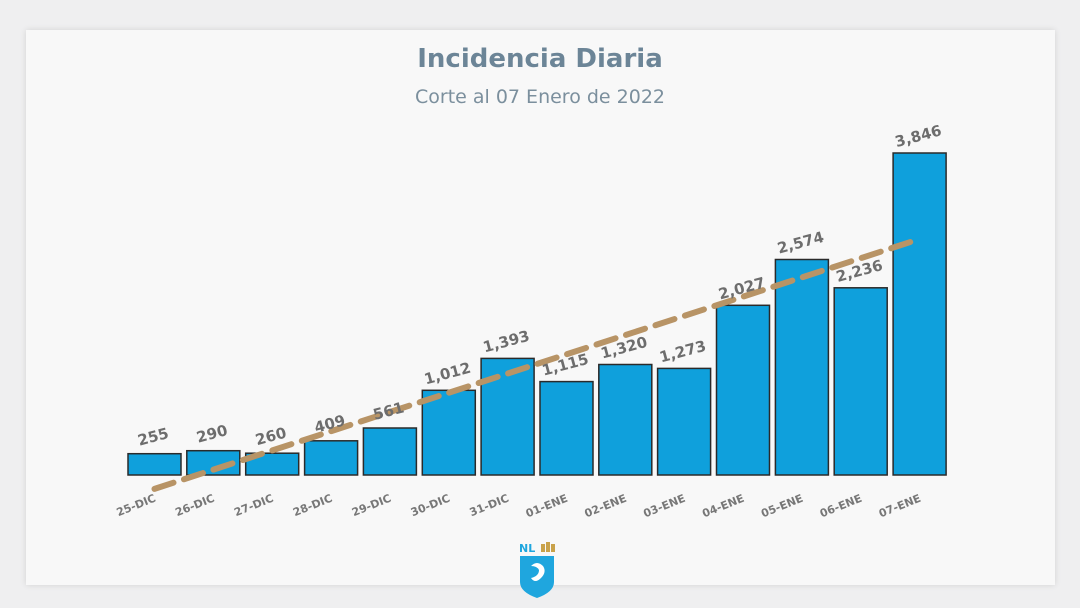 Image resolution: width=1080 pixels, height=608 pixels. I want to click on value-label: 2,027, so click(741, 289).